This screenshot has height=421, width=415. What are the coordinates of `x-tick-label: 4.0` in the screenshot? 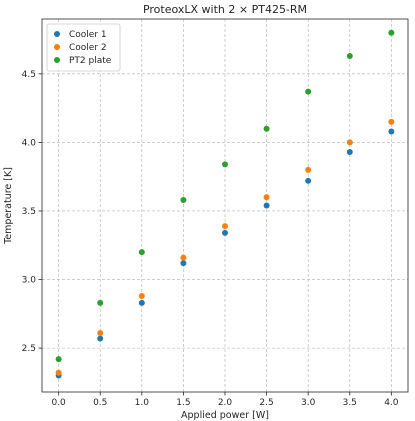 It's located at (391, 403).